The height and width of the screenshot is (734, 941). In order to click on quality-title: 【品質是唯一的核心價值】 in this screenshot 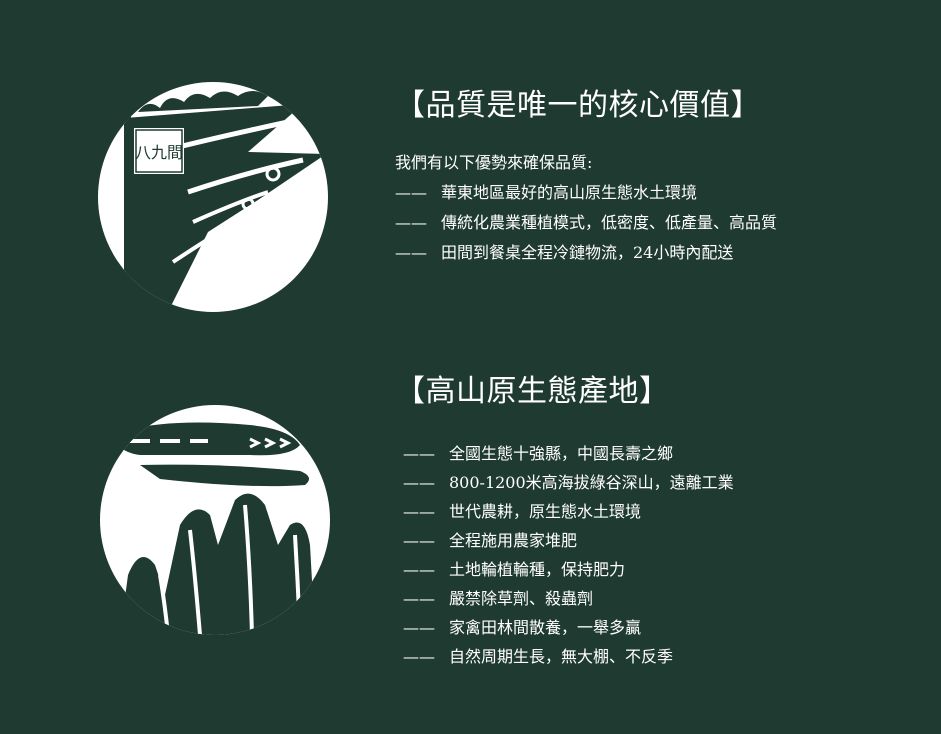, I will do `click(578, 105)`.